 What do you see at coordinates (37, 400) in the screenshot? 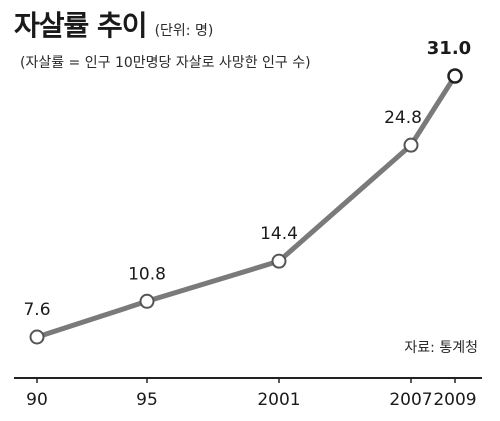
I see `x-tick-label: 90` at bounding box center [37, 400].